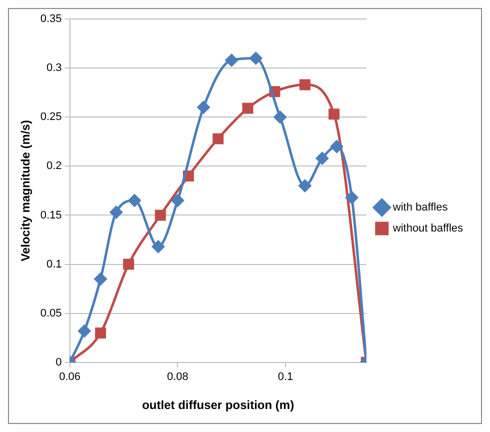  Describe the element at coordinates (218, 405) in the screenshot. I see `x-axis-title: outlet diffuser position (m)` at that location.